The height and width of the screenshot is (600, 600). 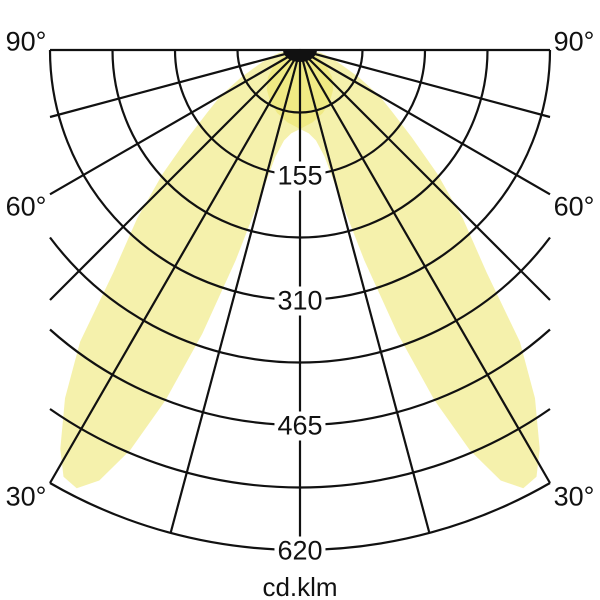 I want to click on luminaire-origin-marker, so click(x=300, y=56).